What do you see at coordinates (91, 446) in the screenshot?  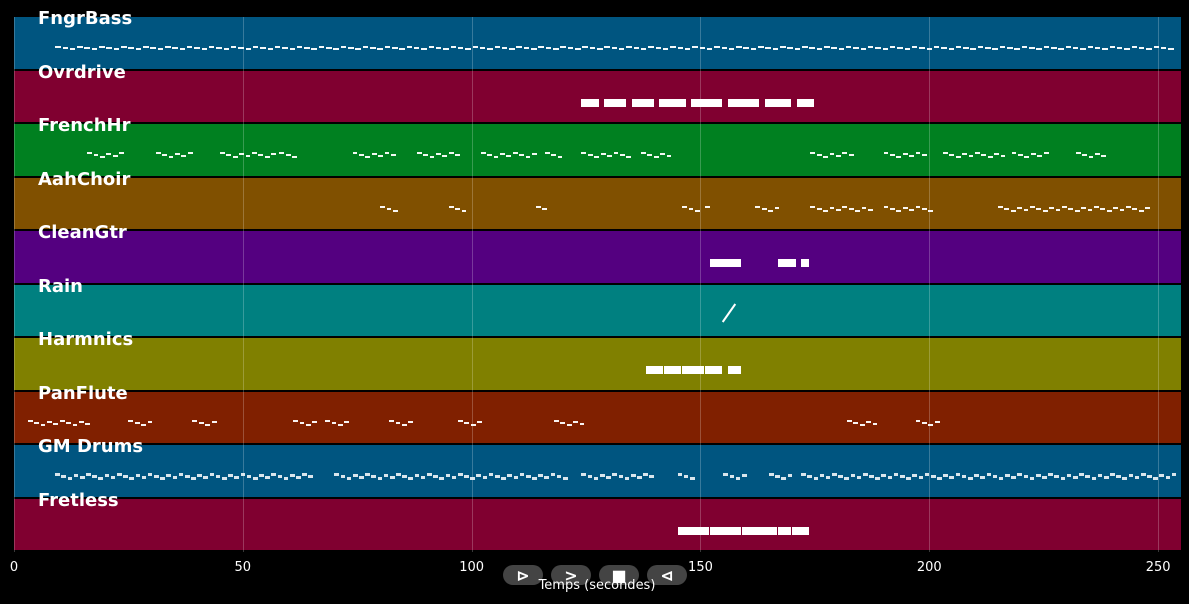 I see `track-name-label: GM Drums` at bounding box center [91, 446].